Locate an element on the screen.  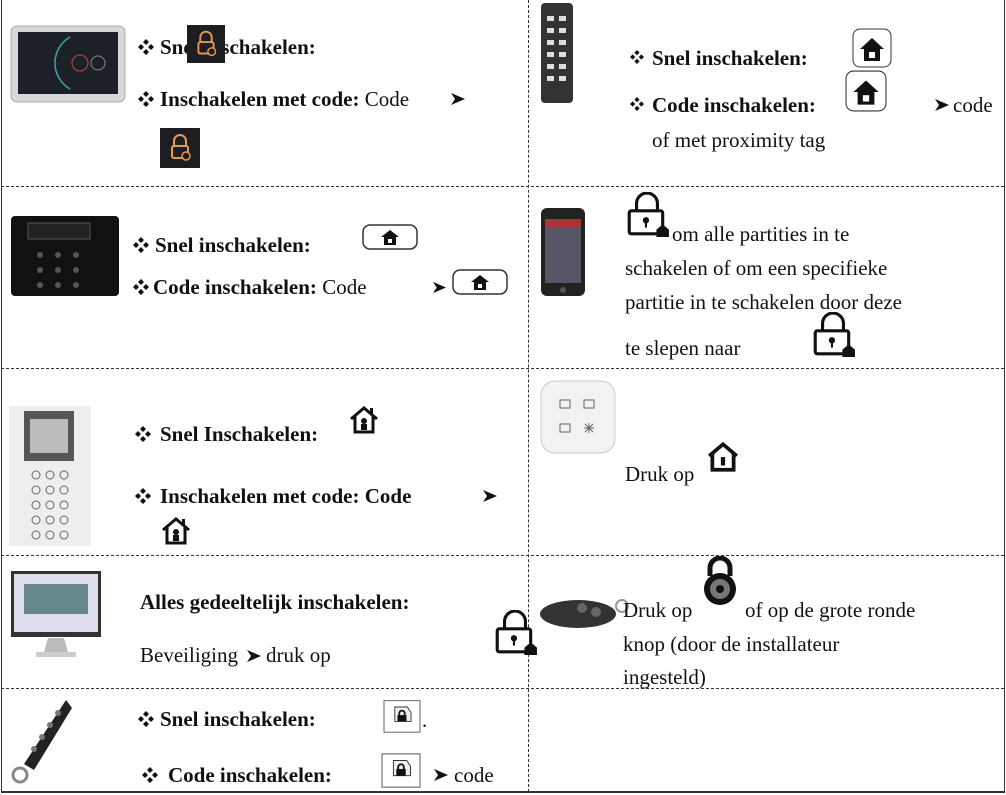
text: te slepen naar is located at coordinates (683, 348).